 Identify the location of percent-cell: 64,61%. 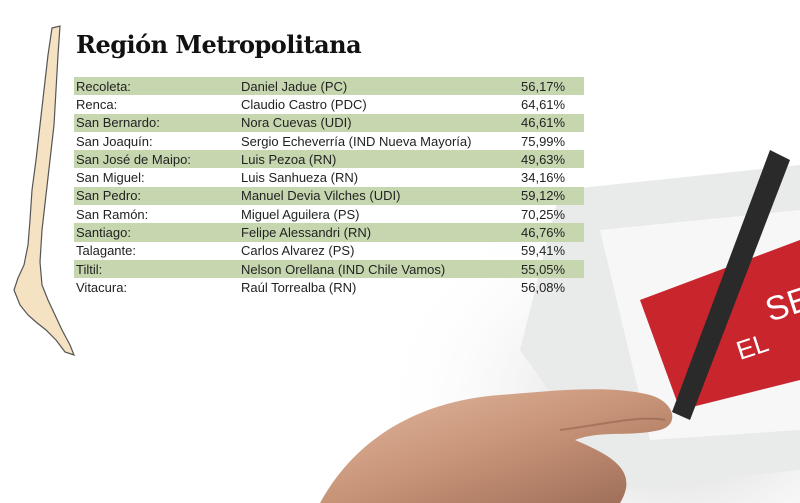
(543, 104).